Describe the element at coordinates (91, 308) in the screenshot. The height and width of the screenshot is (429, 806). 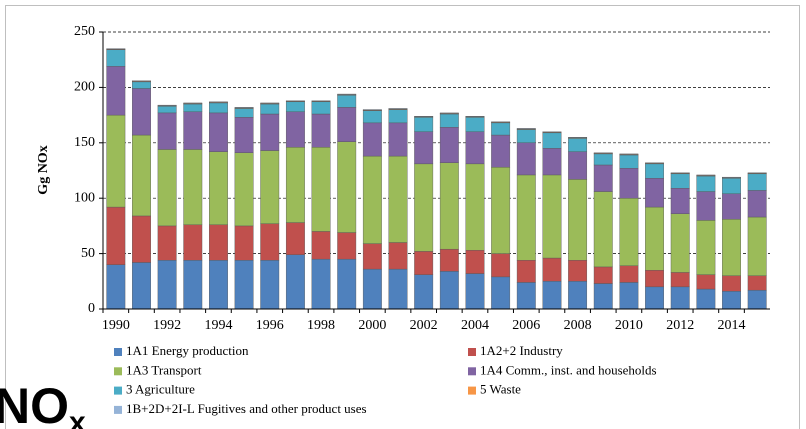
I see `y-tick-label: 0` at that location.